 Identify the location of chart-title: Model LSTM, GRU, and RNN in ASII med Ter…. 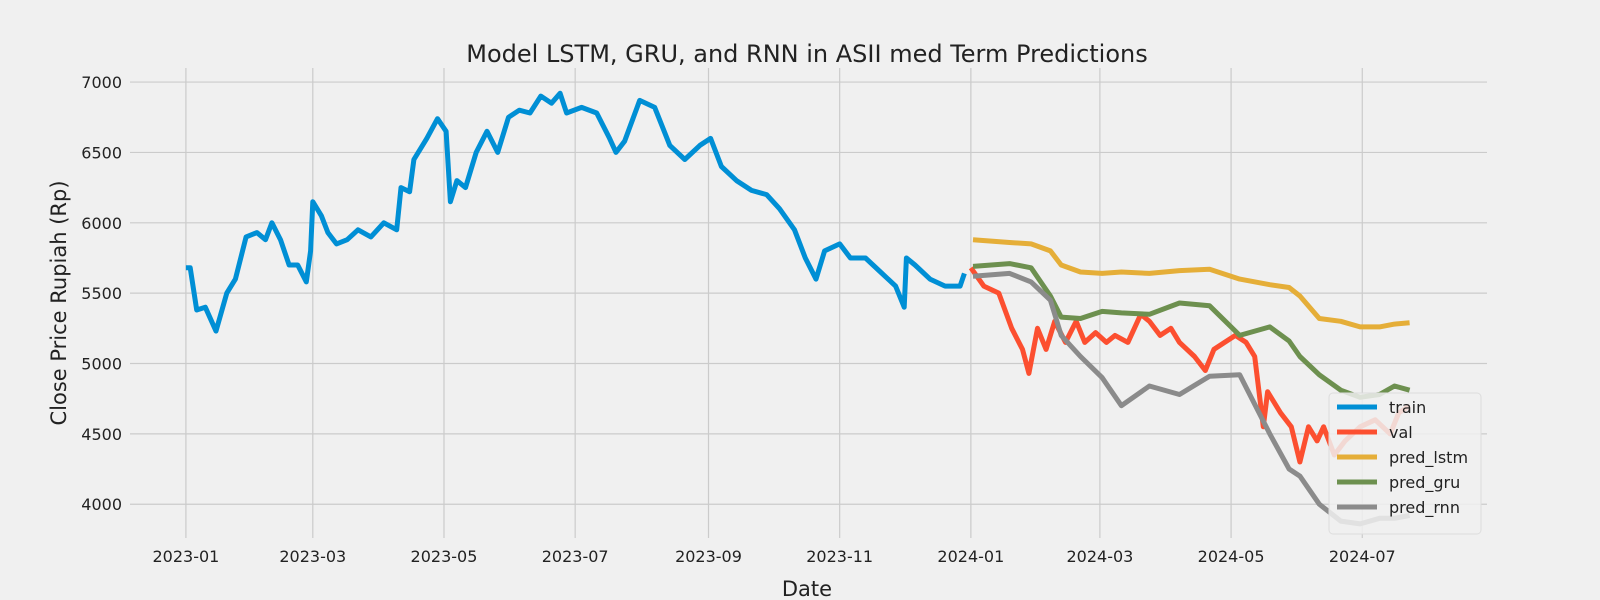
(807, 54).